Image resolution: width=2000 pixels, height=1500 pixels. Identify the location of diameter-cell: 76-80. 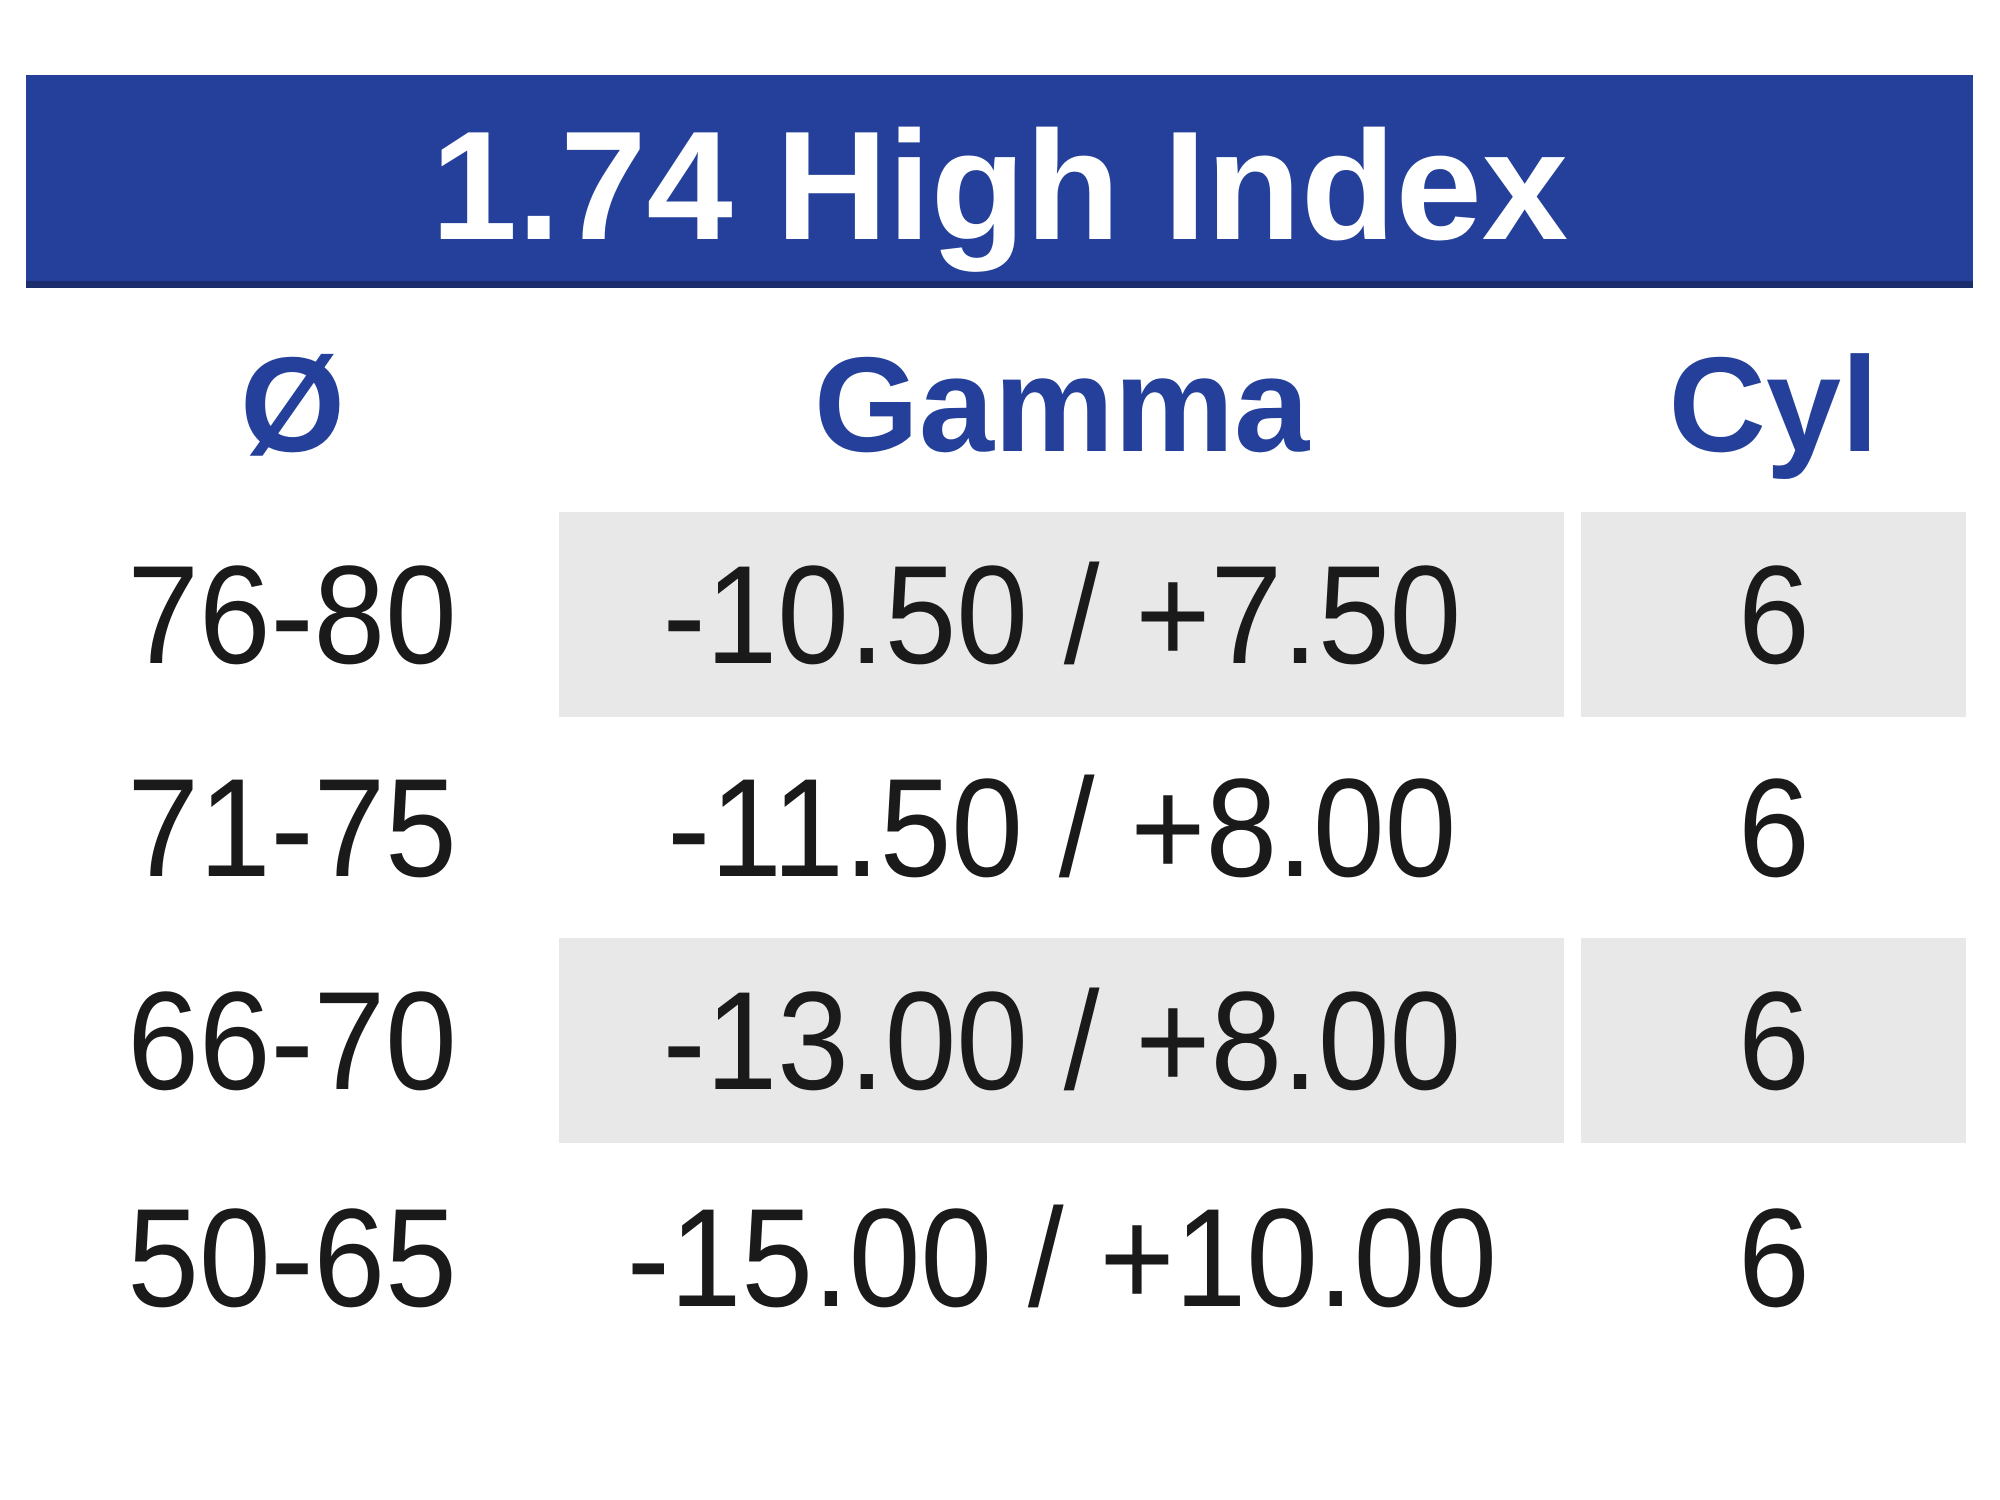
(292, 614).